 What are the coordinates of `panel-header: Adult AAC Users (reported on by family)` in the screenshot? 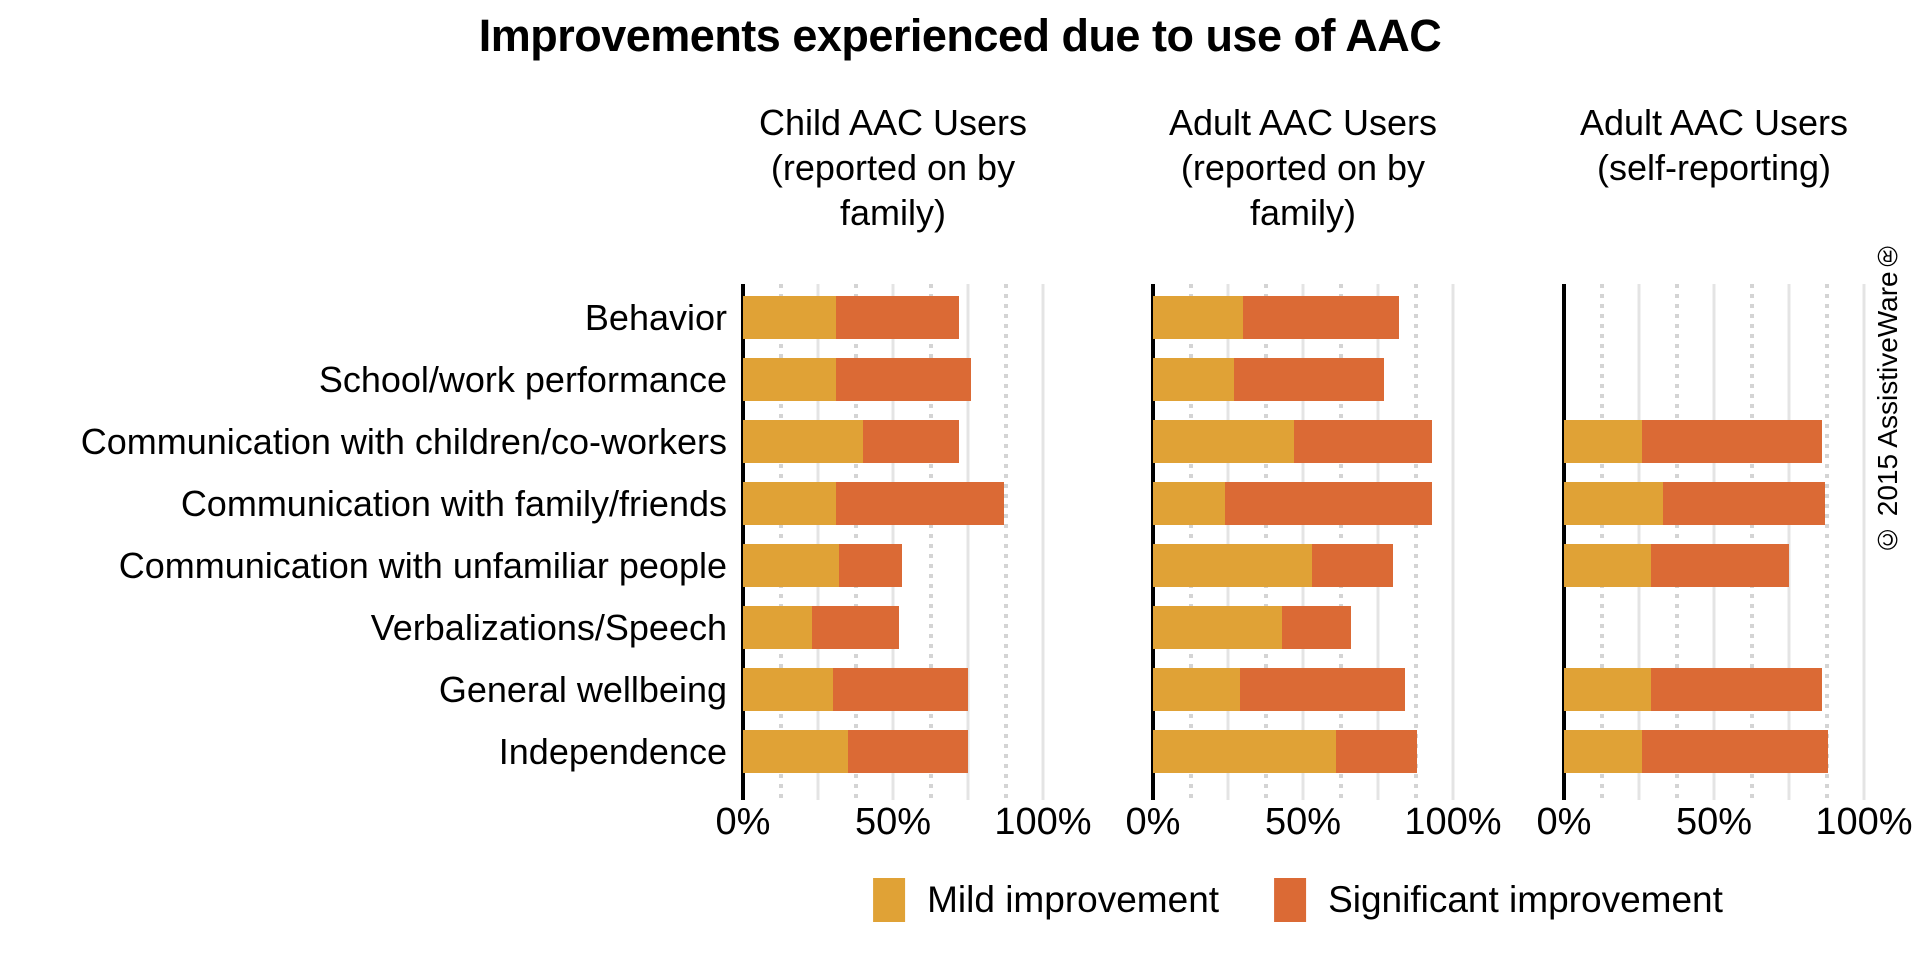 It's located at (1303, 167).